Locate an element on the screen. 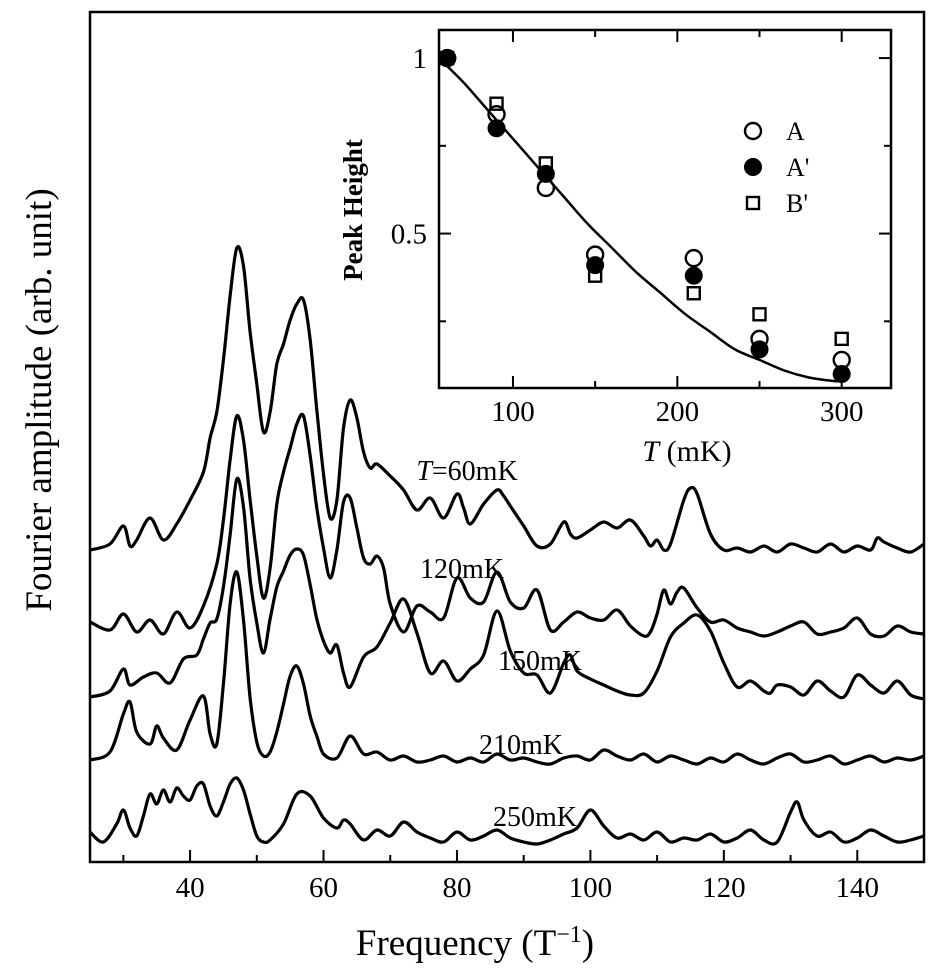  series-label-text: 120mK is located at coordinates (462, 569).